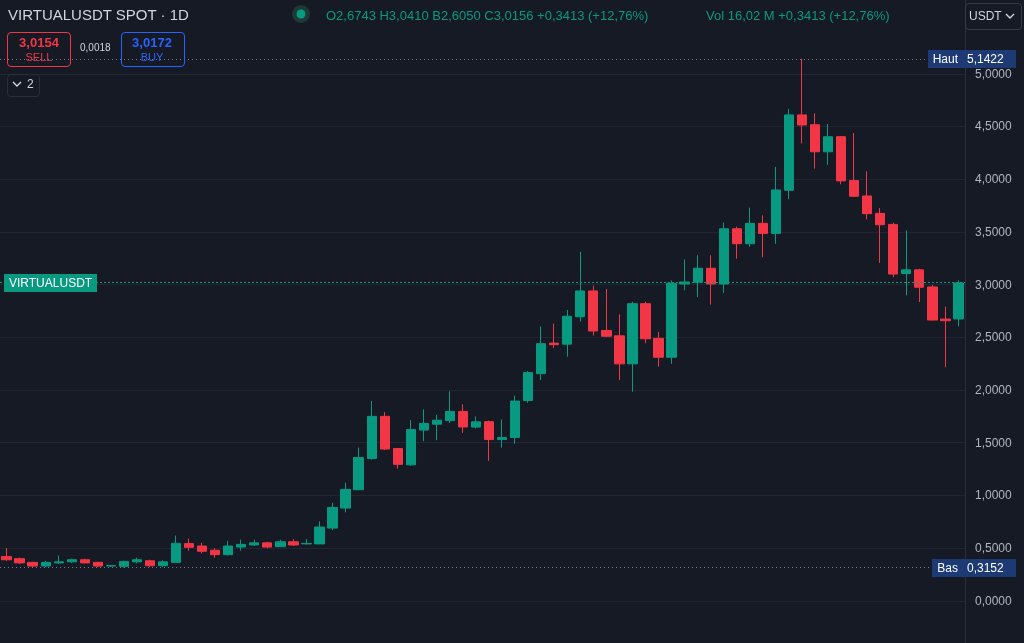 This screenshot has height=643, width=1024. I want to click on y-tick-label: 0,5000, so click(994, 548).